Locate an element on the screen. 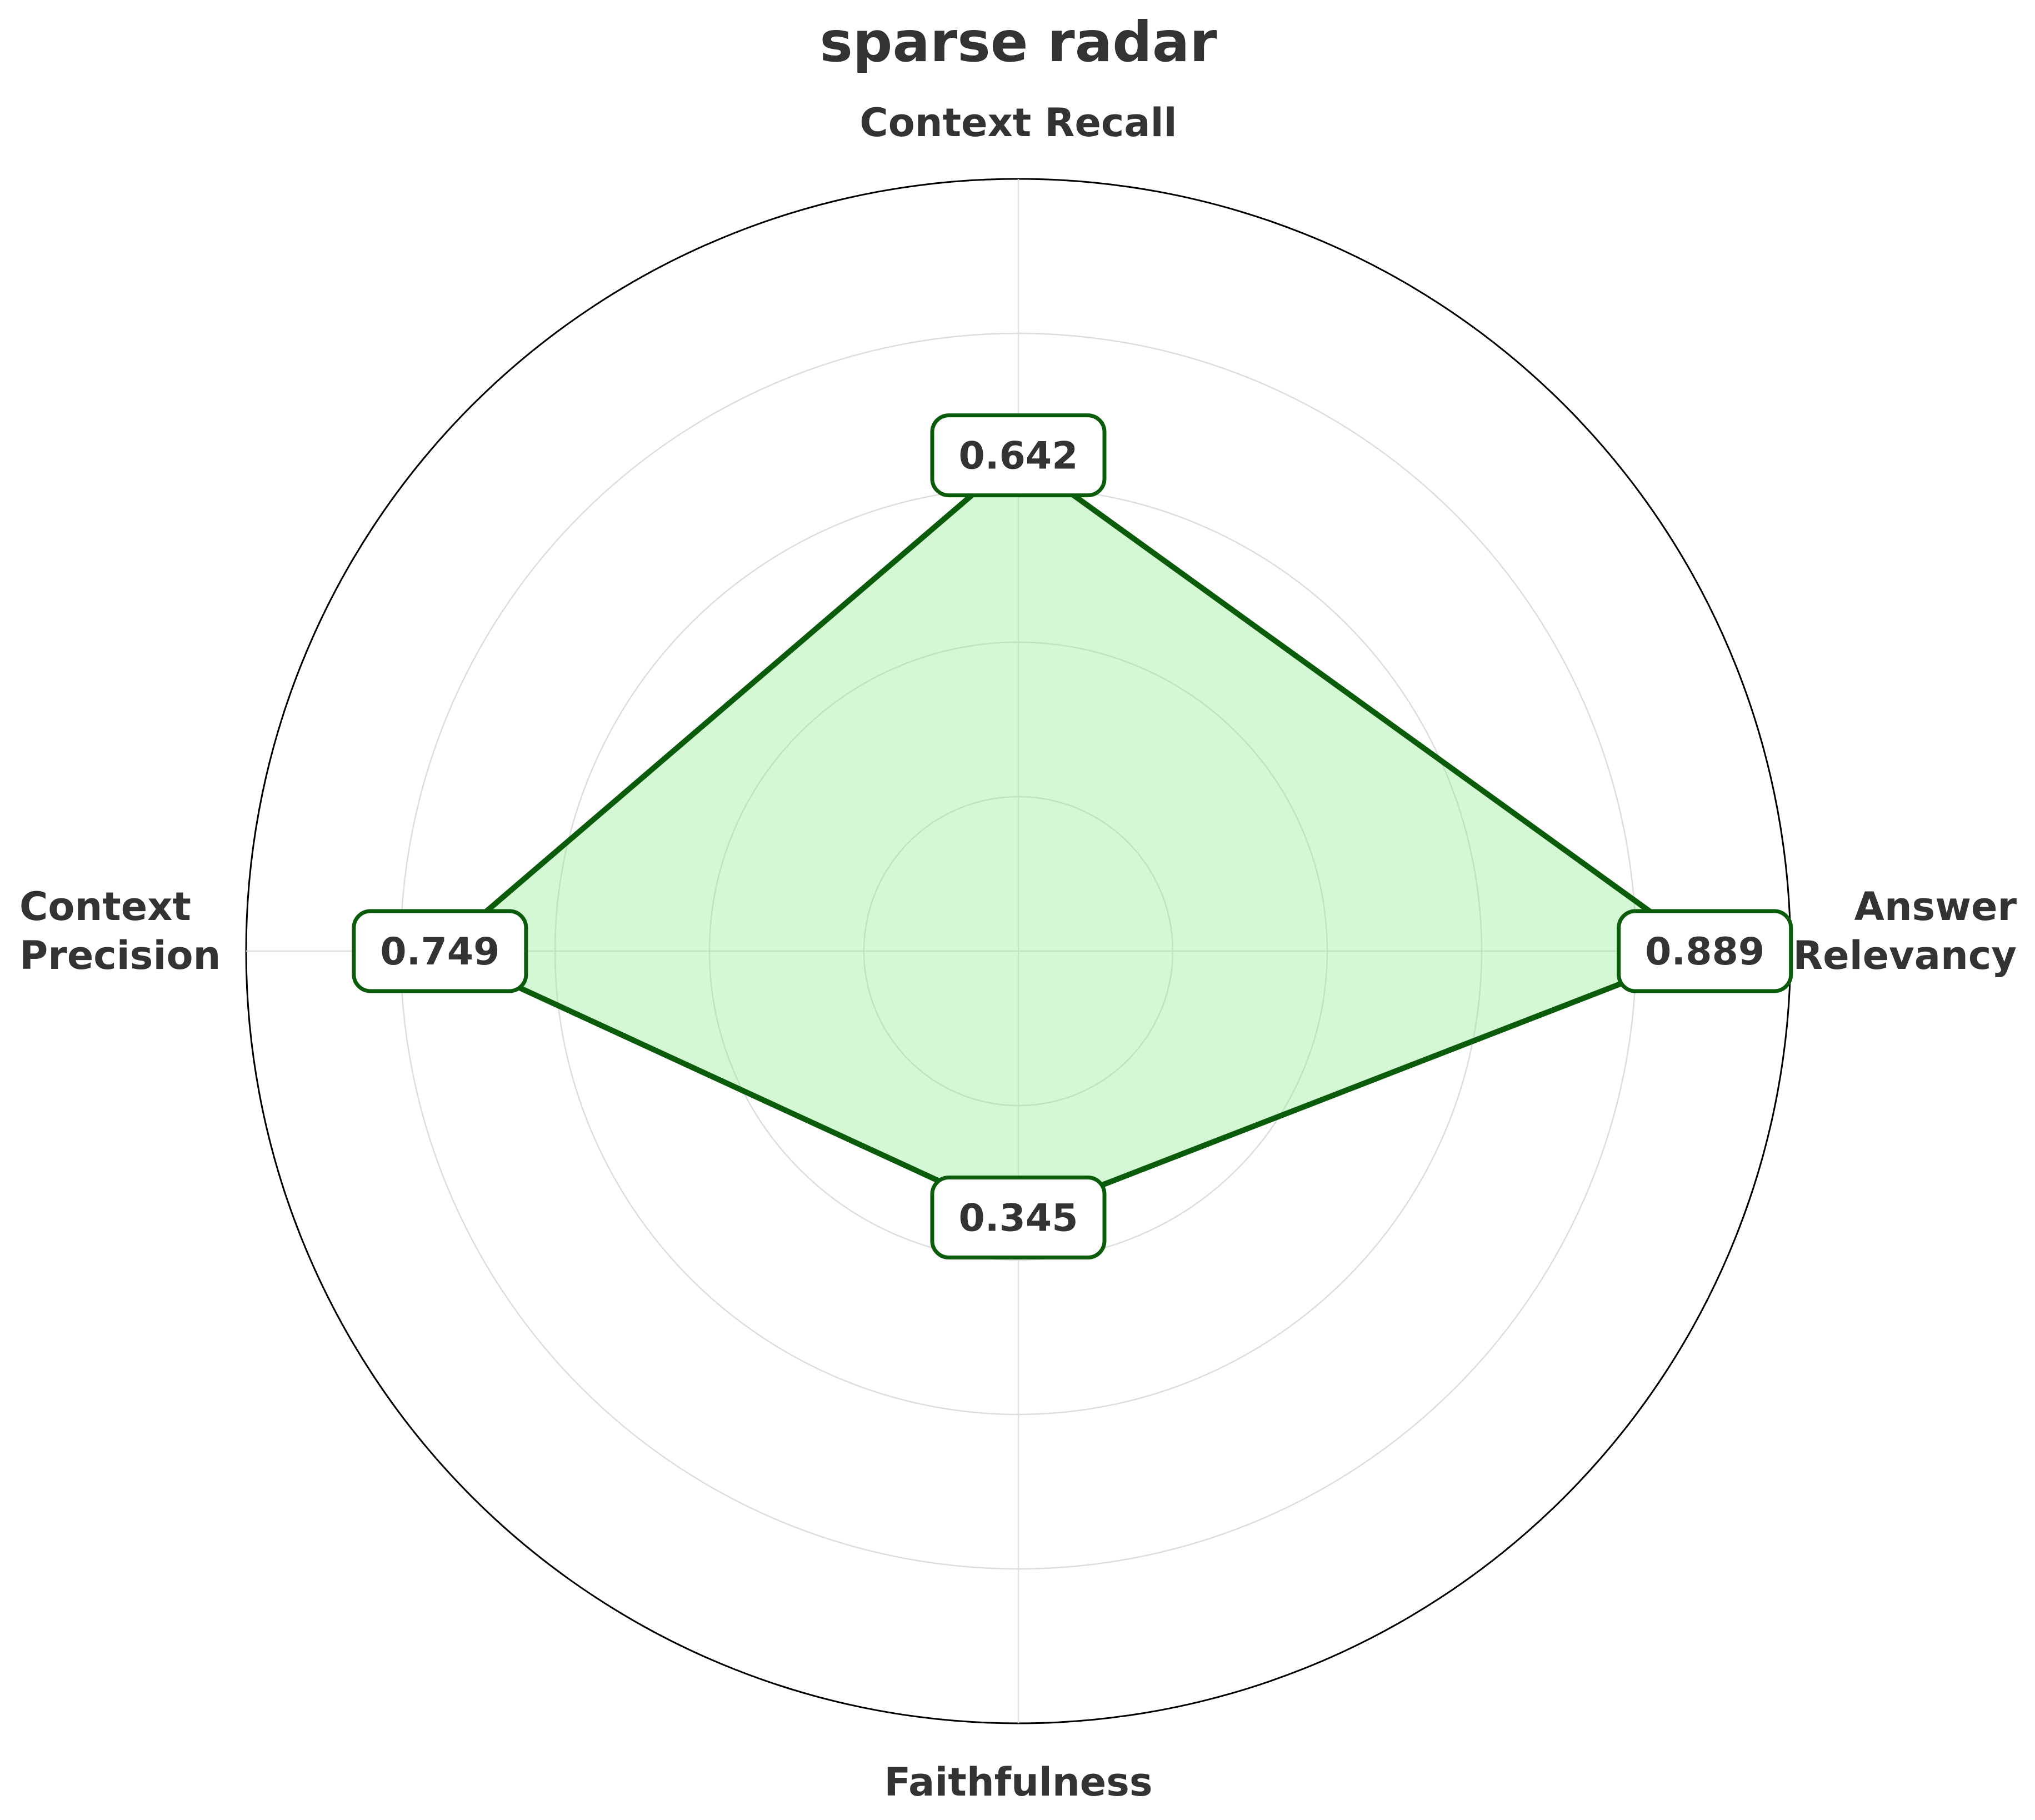 The width and height of the screenshot is (2035, 1820). value-label: 0.642 is located at coordinates (1018, 456).